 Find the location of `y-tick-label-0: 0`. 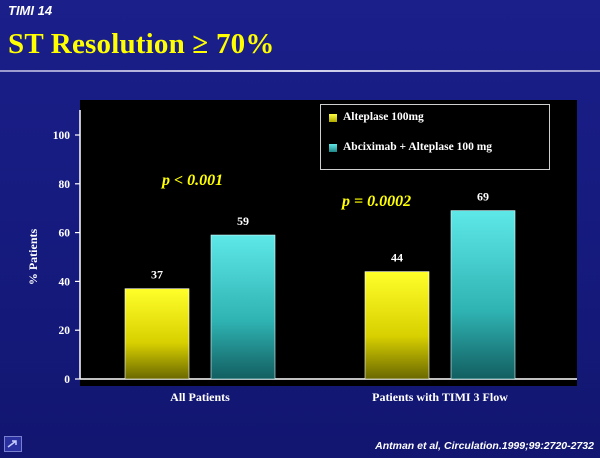

y-tick-label-0: 0 is located at coordinates (67, 380).